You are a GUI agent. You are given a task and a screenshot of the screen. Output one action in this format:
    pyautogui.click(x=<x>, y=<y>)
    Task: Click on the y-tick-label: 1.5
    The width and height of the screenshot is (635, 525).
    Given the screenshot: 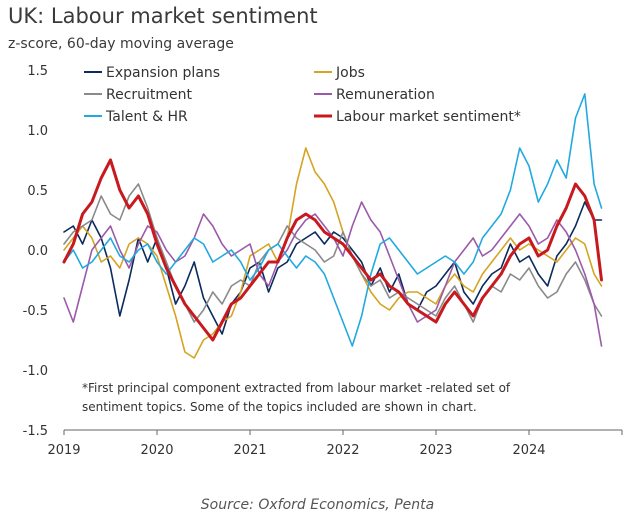 What is the action you would take?
    pyautogui.click(x=37, y=71)
    